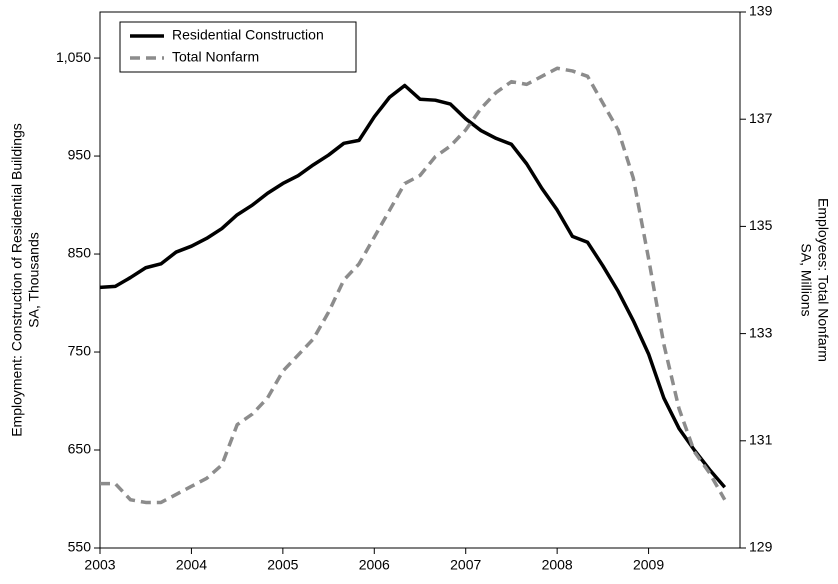 The height and width of the screenshot is (584, 838). Describe the element at coordinates (282, 565) in the screenshot. I see `x-tick-label: 2005` at that location.